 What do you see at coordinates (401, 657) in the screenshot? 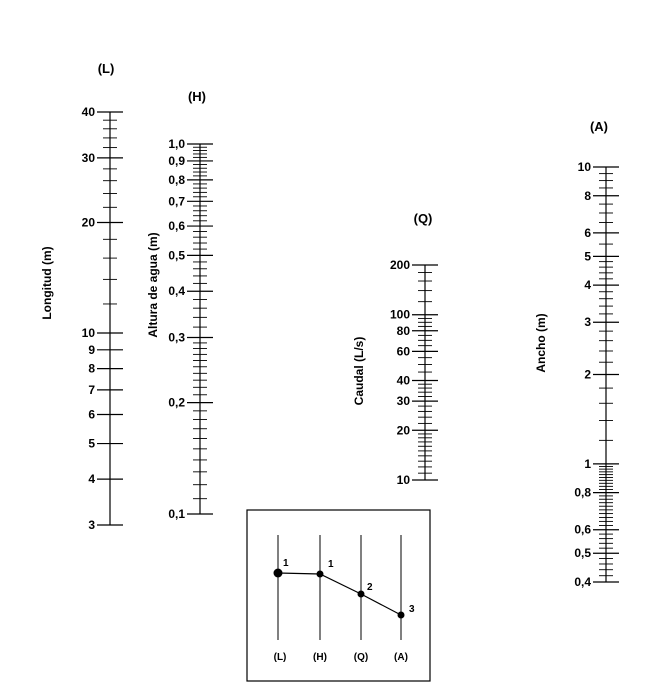
I see `legend-label-a: (A)` at bounding box center [401, 657].